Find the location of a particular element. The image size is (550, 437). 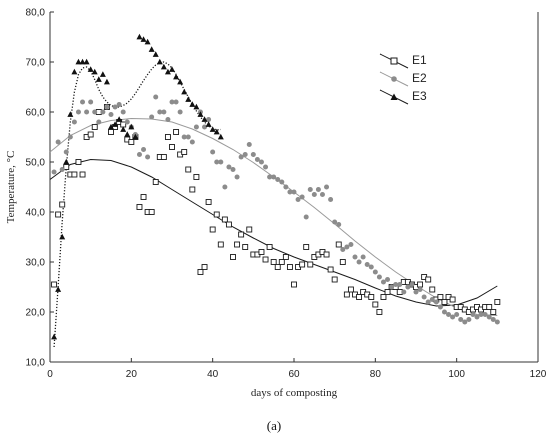

legend-item-e3: E3 is located at coordinates (403, 97).